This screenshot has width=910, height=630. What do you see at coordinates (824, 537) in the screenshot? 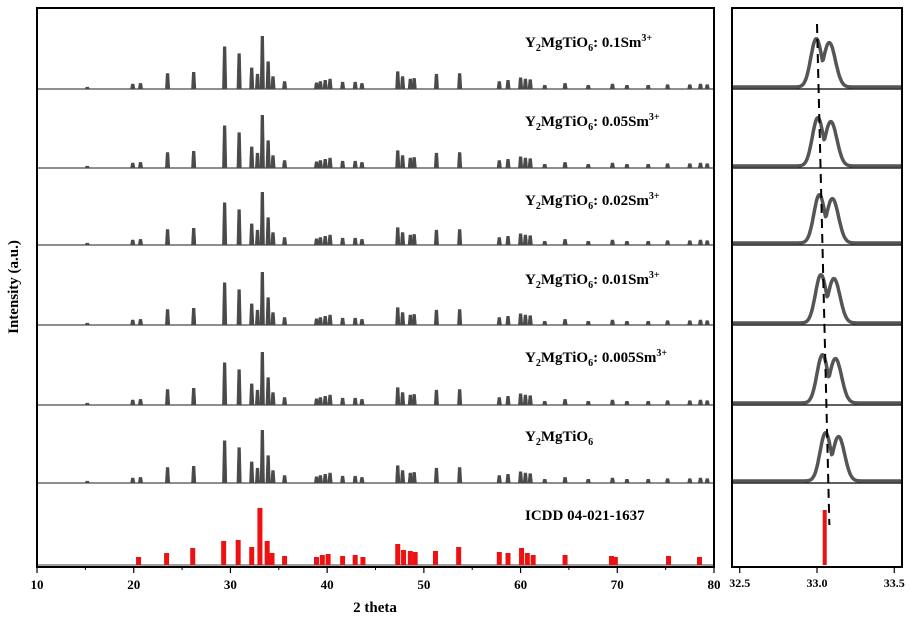
I see `zoom-reference-bar` at bounding box center [824, 537].